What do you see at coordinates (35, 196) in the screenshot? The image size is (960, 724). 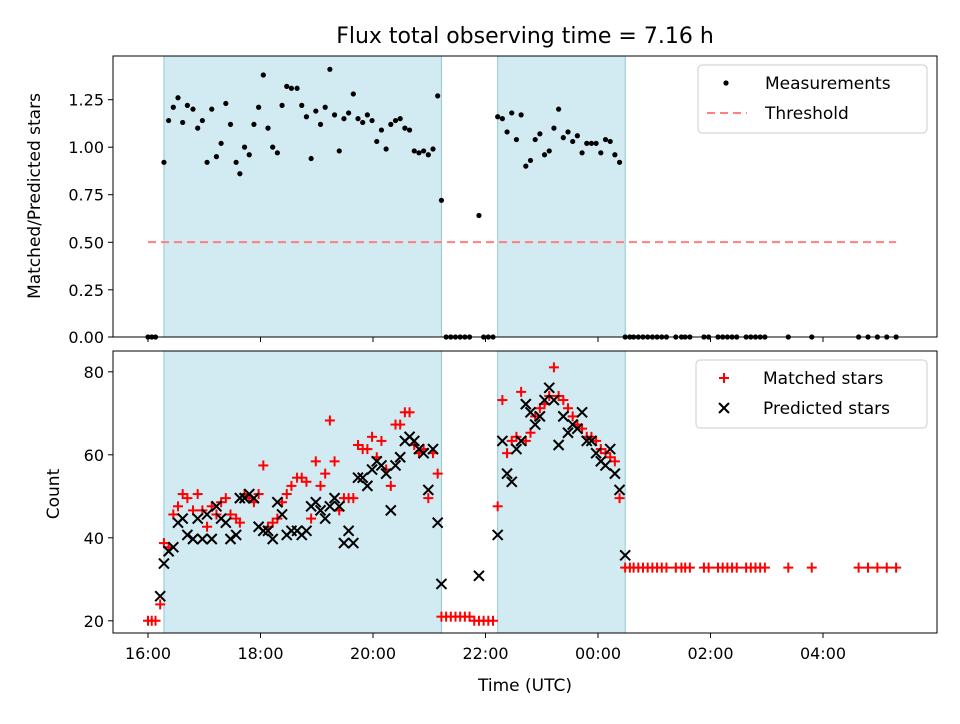 I see `top-y-axis-label: Matched/Predicted stars` at bounding box center [35, 196].